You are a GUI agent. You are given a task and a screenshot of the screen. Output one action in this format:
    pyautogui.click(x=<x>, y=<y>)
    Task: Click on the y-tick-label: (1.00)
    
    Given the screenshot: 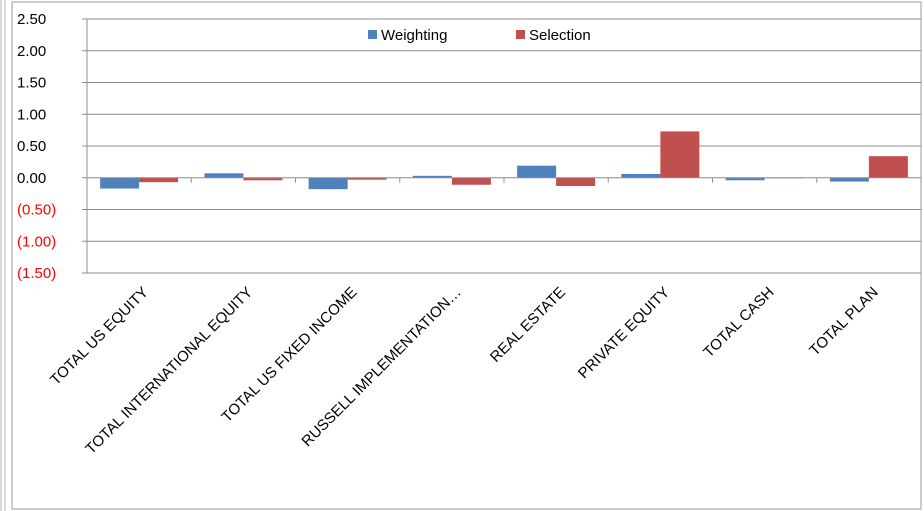 What is the action you would take?
    pyautogui.click(x=36, y=241)
    